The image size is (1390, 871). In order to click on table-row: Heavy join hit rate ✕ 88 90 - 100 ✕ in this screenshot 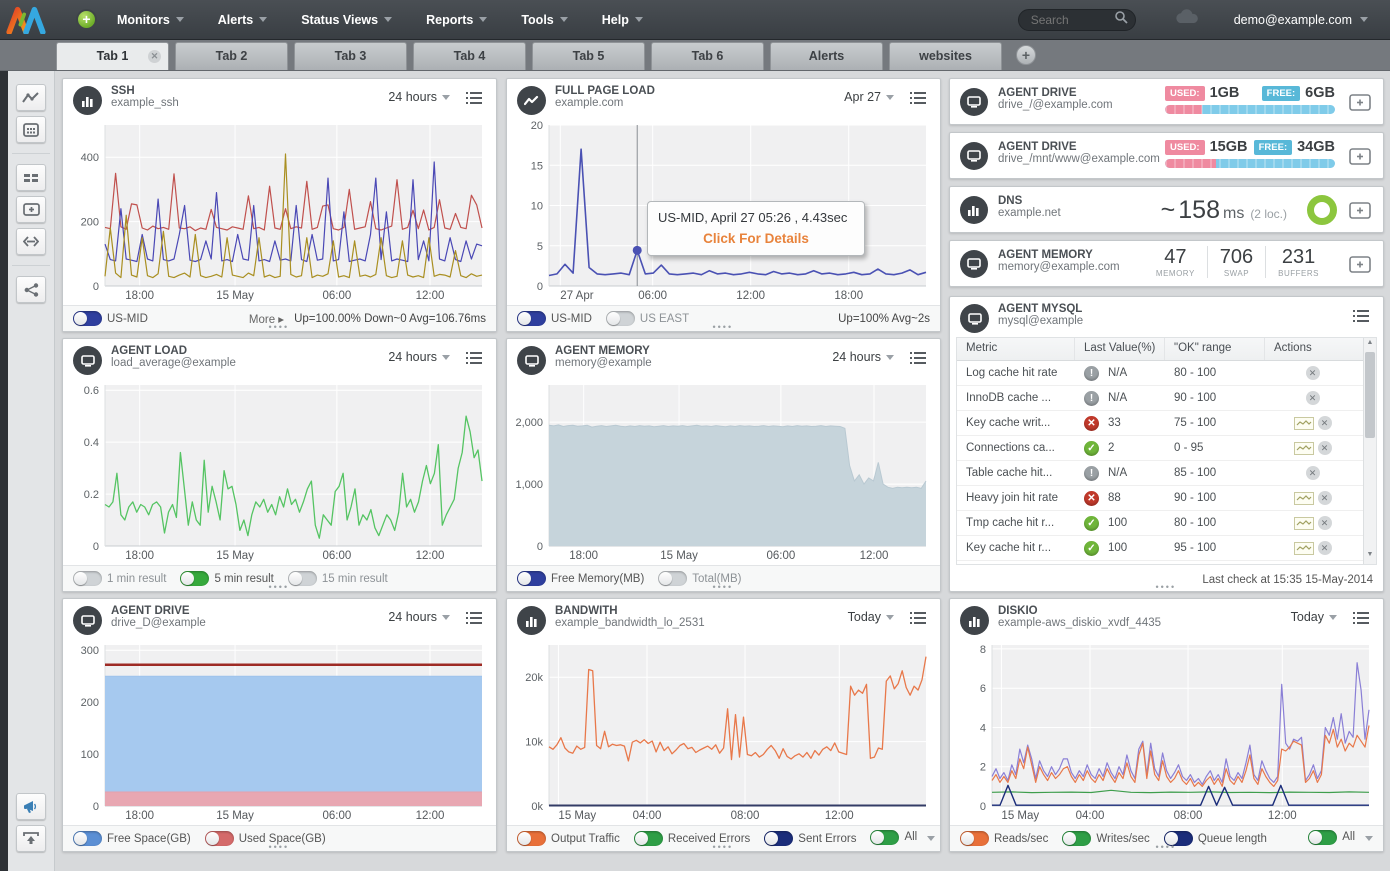, I will do `click(1166, 498)`.